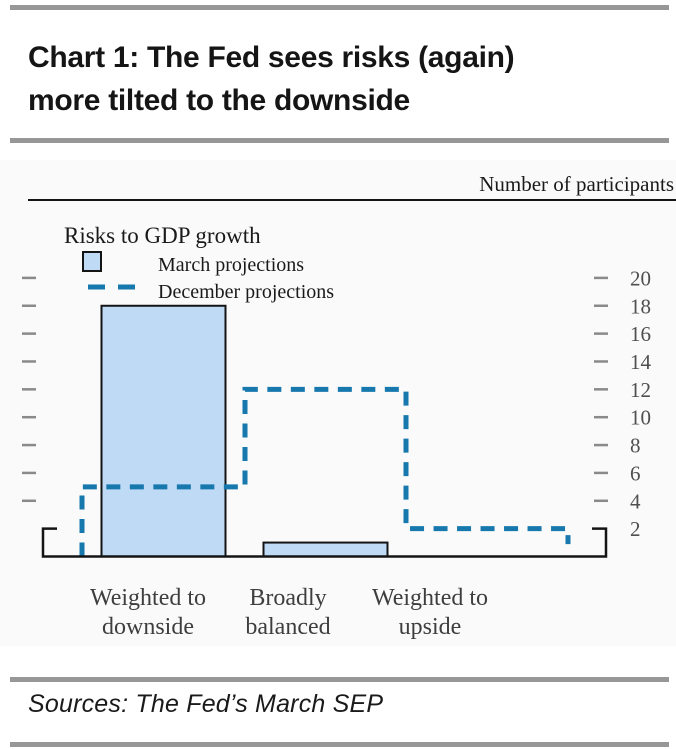 Image resolution: width=676 pixels, height=749 pixels. I want to click on bar-broadly-balanced, so click(325, 549).